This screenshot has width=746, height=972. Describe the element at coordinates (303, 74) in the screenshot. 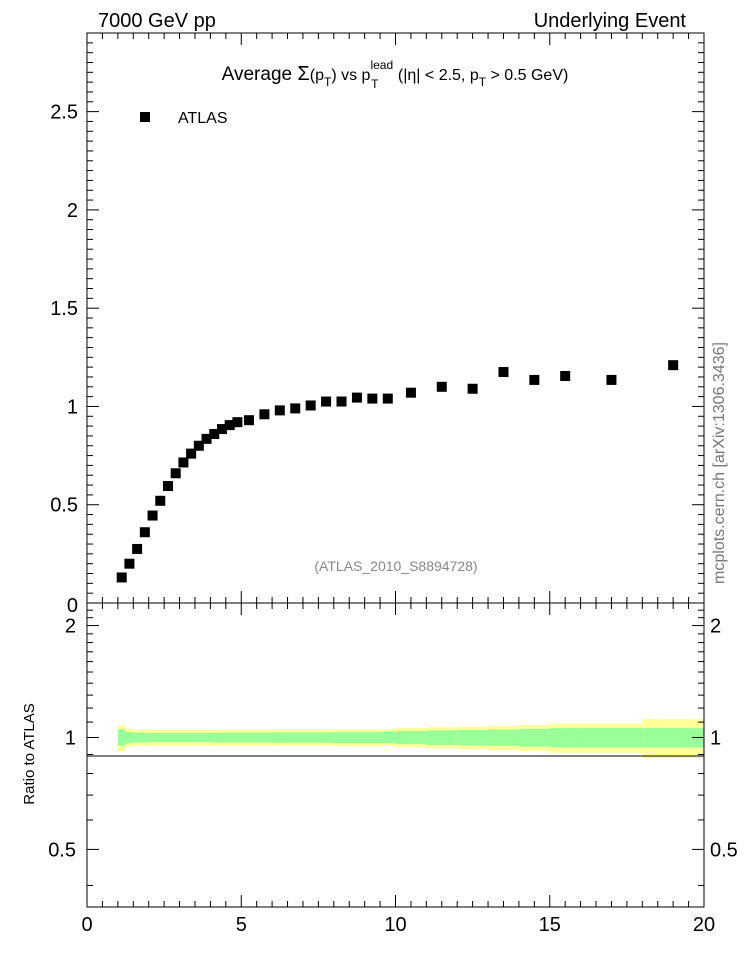

I see `title-sigma: Σ` at that location.